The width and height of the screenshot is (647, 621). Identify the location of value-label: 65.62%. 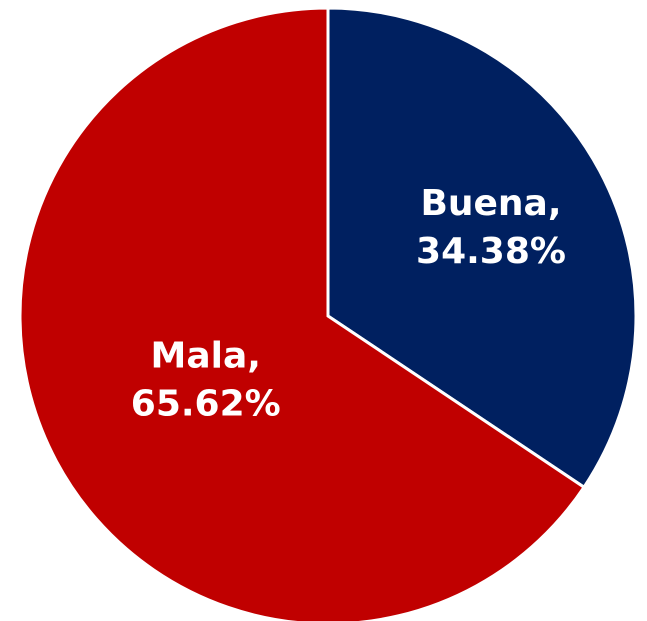
(206, 403).